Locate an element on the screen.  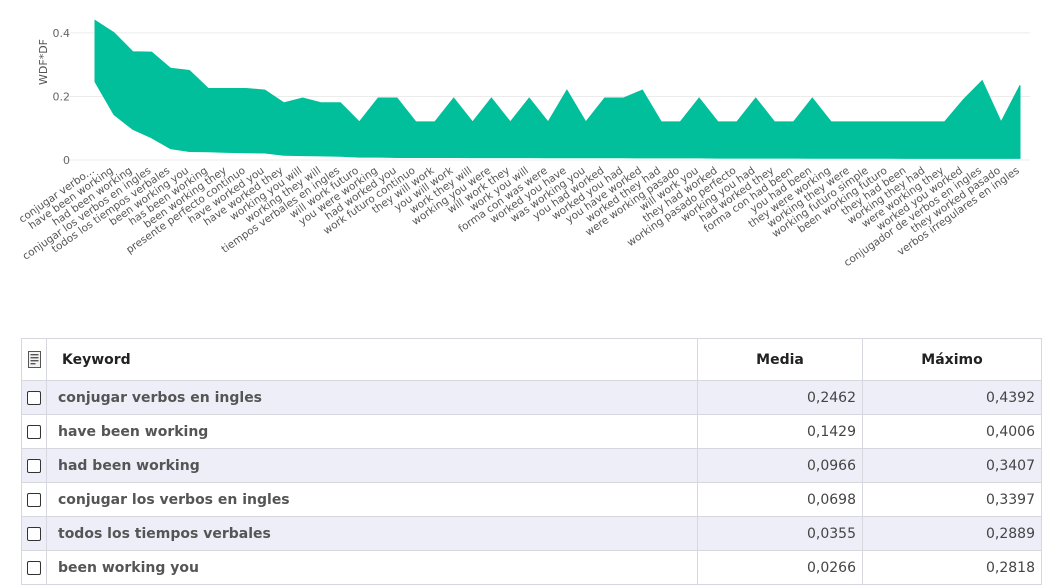
y-axis-ticks: 0 0.2 0.4 is located at coordinates (62, 97).